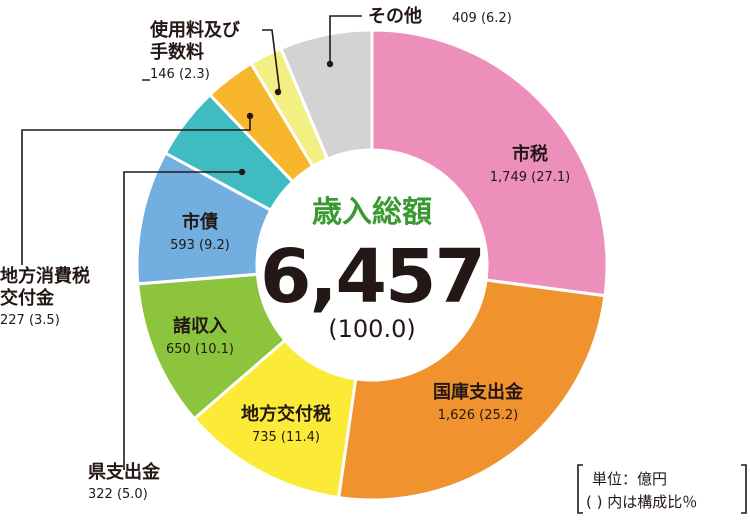 Image resolution: width=750 pixels, height=521 pixels. Describe the element at coordinates (286, 414) in the screenshot. I see `slice-name: 地方交付税` at that location.